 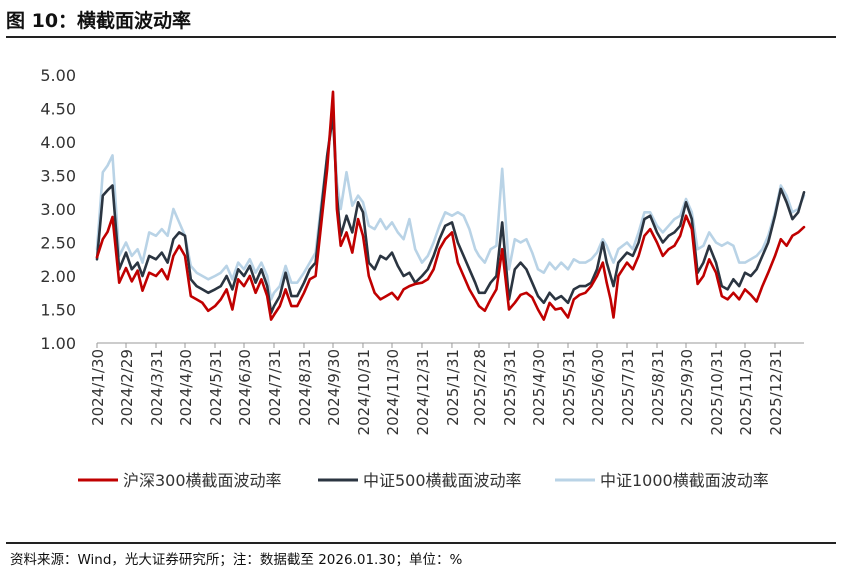 I want to click on x-tick-label: 2024/12/31, so click(x=423, y=392).